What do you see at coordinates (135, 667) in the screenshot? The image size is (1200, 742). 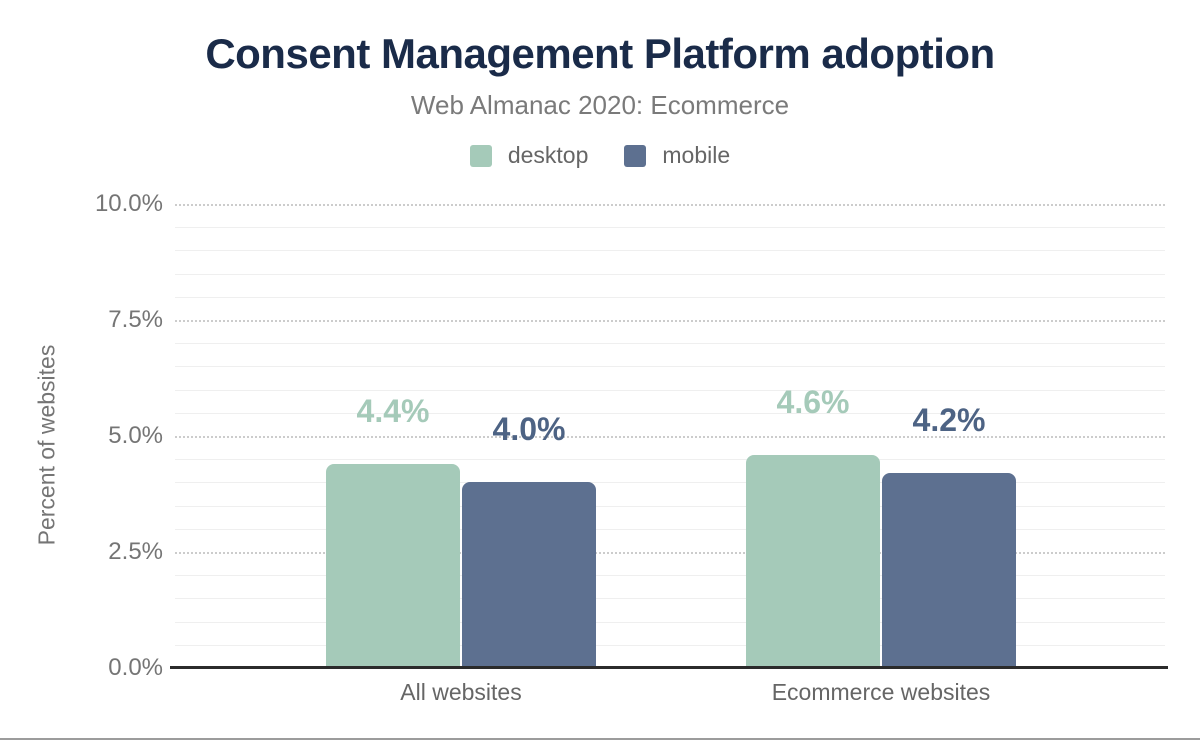 I see `y-tick-label: 0.0%` at bounding box center [135, 667].